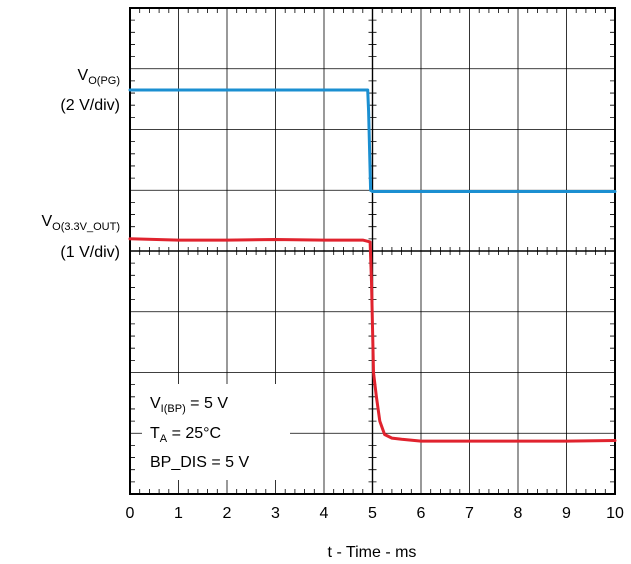 The image size is (631, 564). What do you see at coordinates (372, 552) in the screenshot?
I see `x-axis-label: t - Time - ms` at bounding box center [372, 552].